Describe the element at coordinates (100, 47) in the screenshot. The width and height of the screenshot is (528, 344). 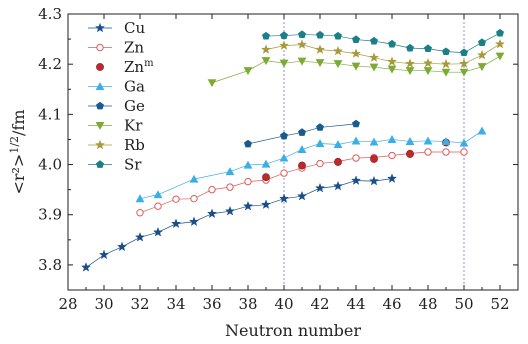
I see `legend-marker-zn` at that location.